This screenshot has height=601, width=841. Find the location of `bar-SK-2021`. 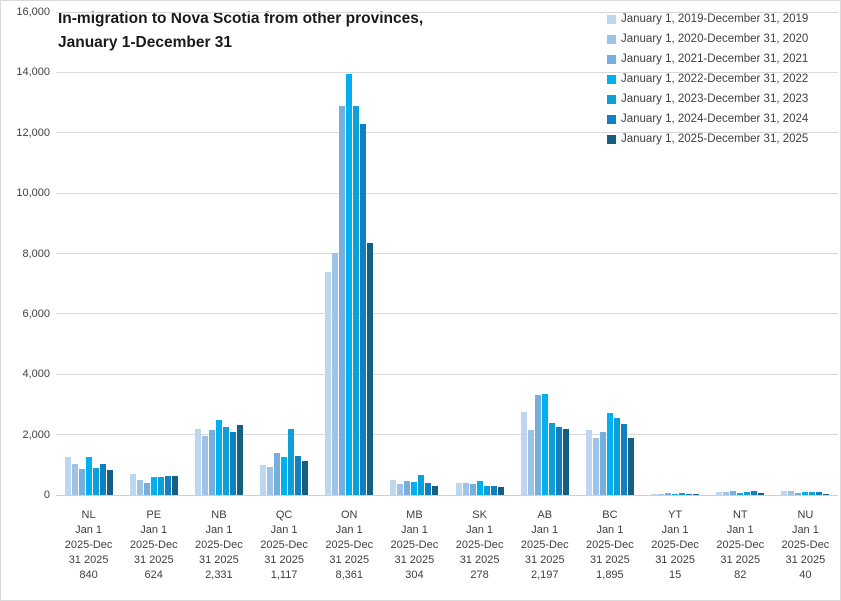

bar-SK-2021 is located at coordinates (473, 489).